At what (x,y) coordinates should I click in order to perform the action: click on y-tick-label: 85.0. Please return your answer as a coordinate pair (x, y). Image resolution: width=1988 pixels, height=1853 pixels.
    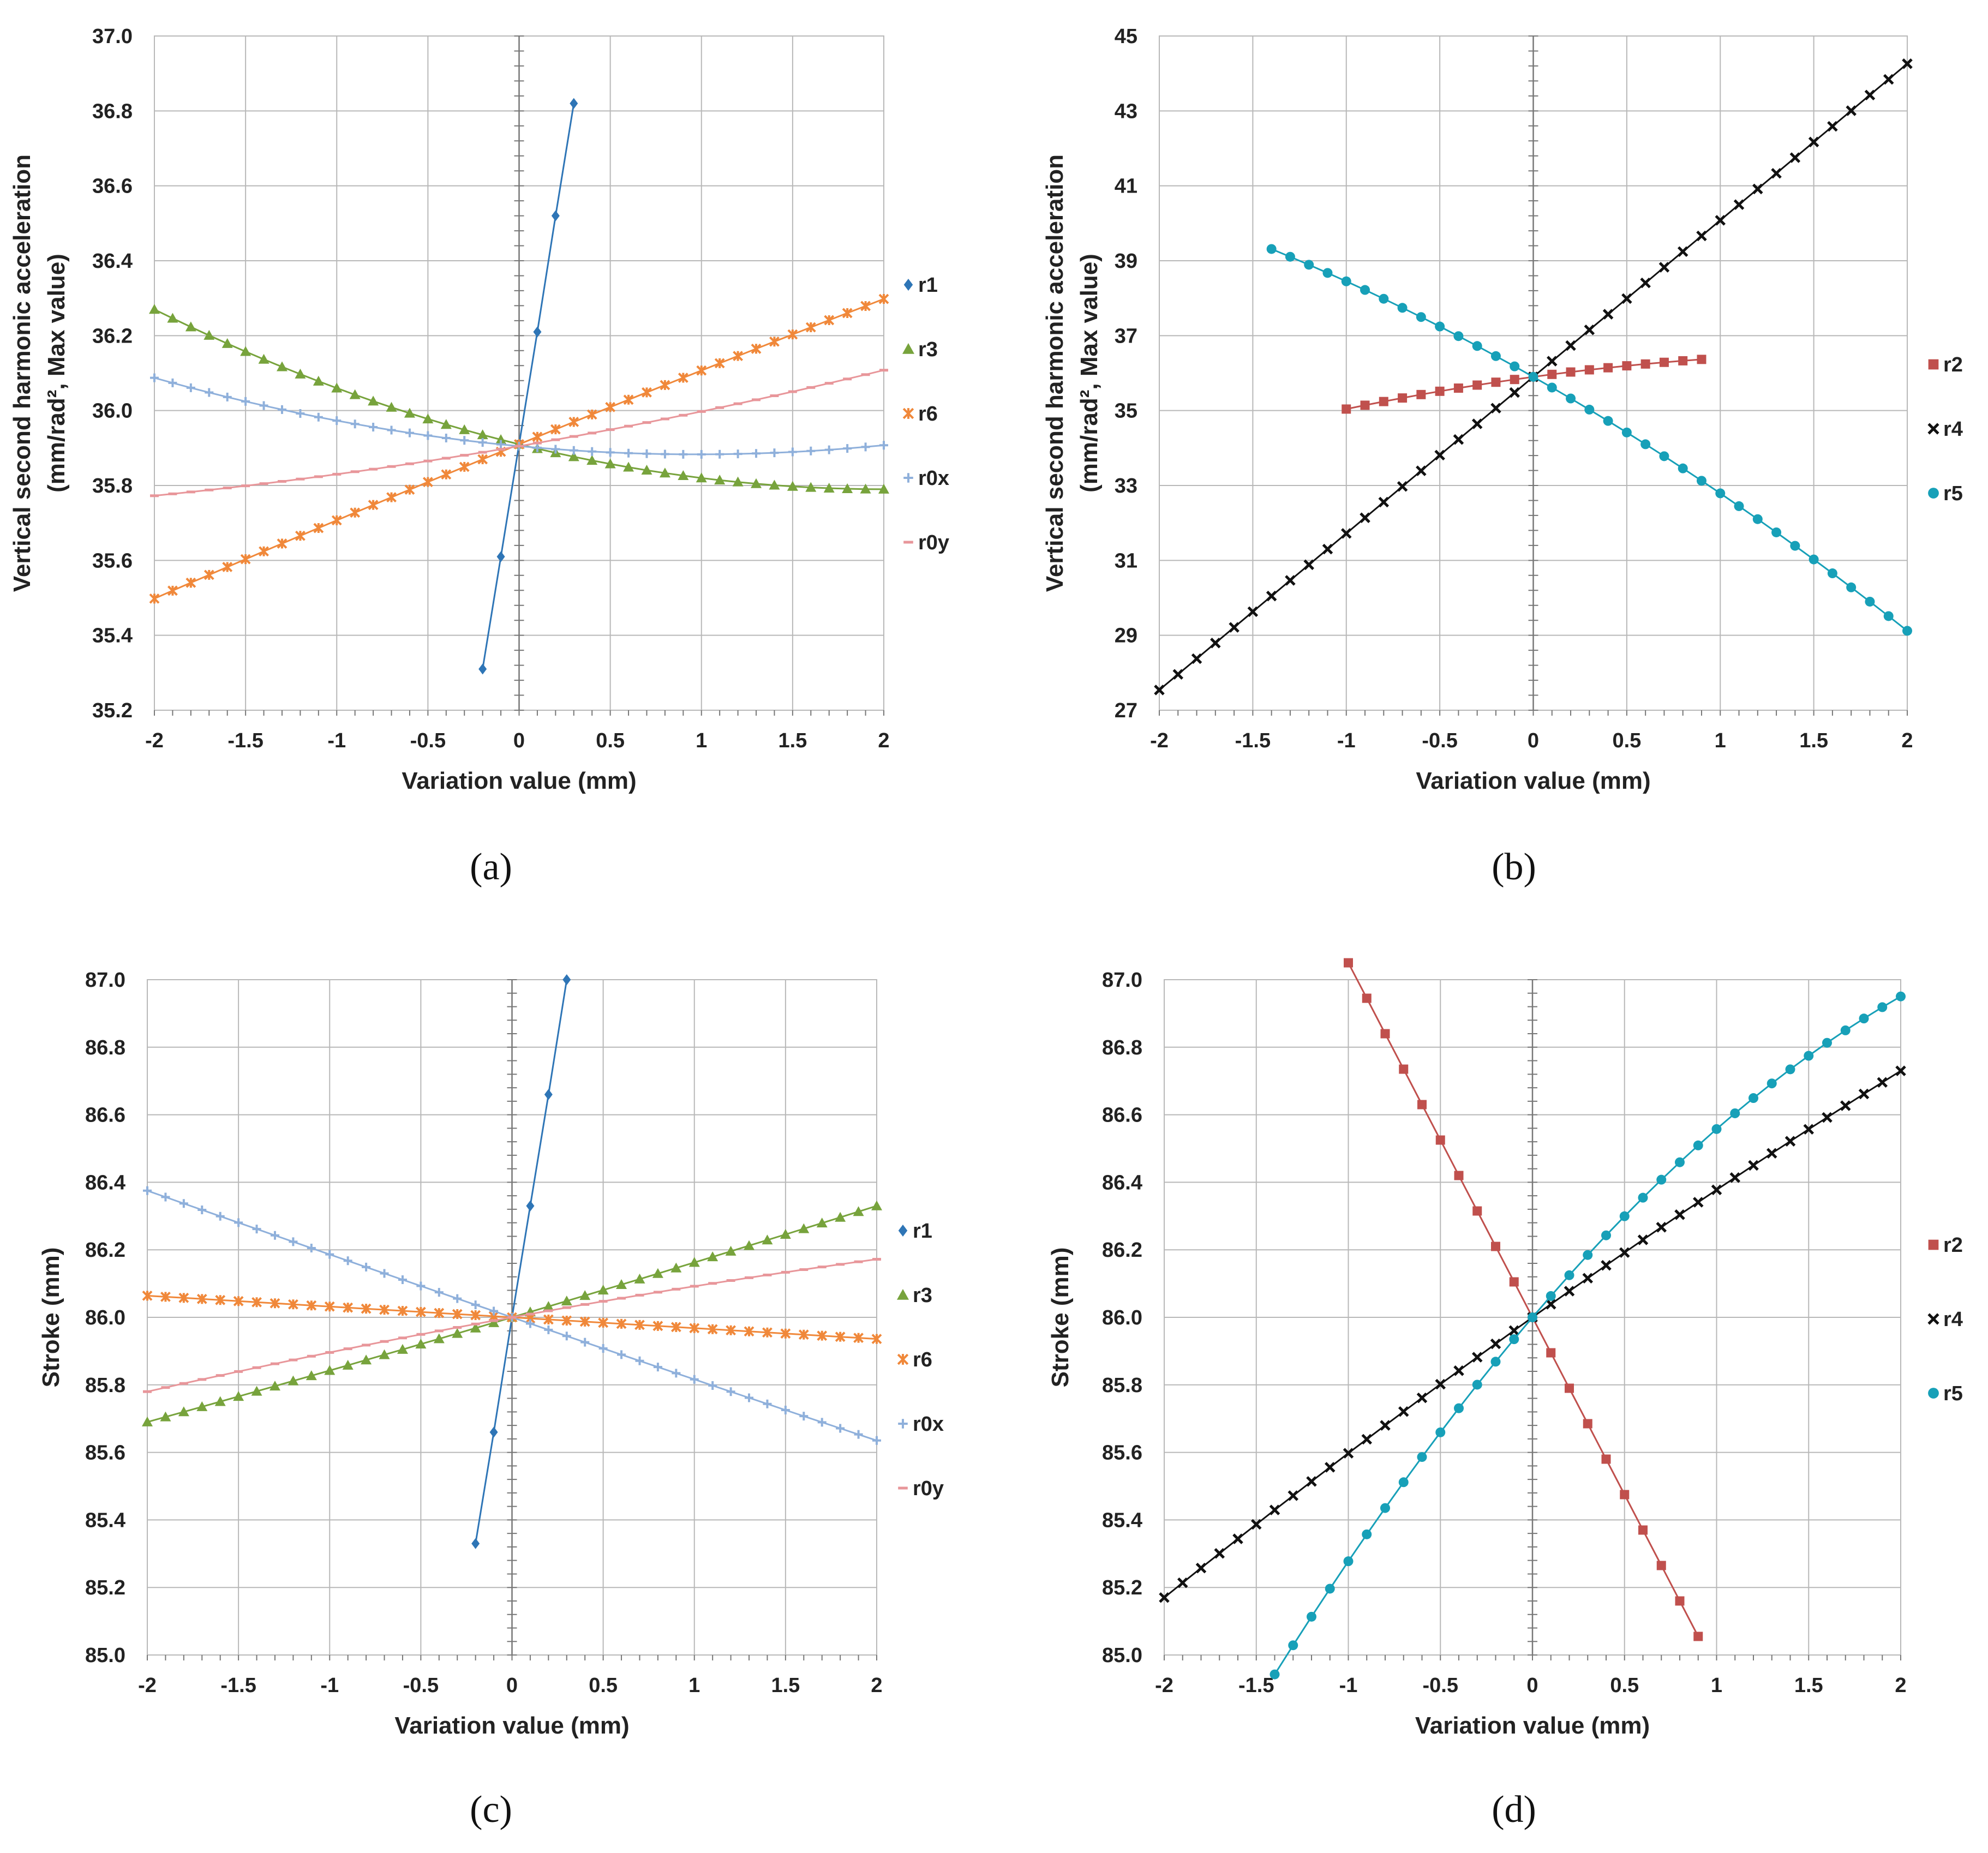
    Looking at the image, I should click on (105, 1656).